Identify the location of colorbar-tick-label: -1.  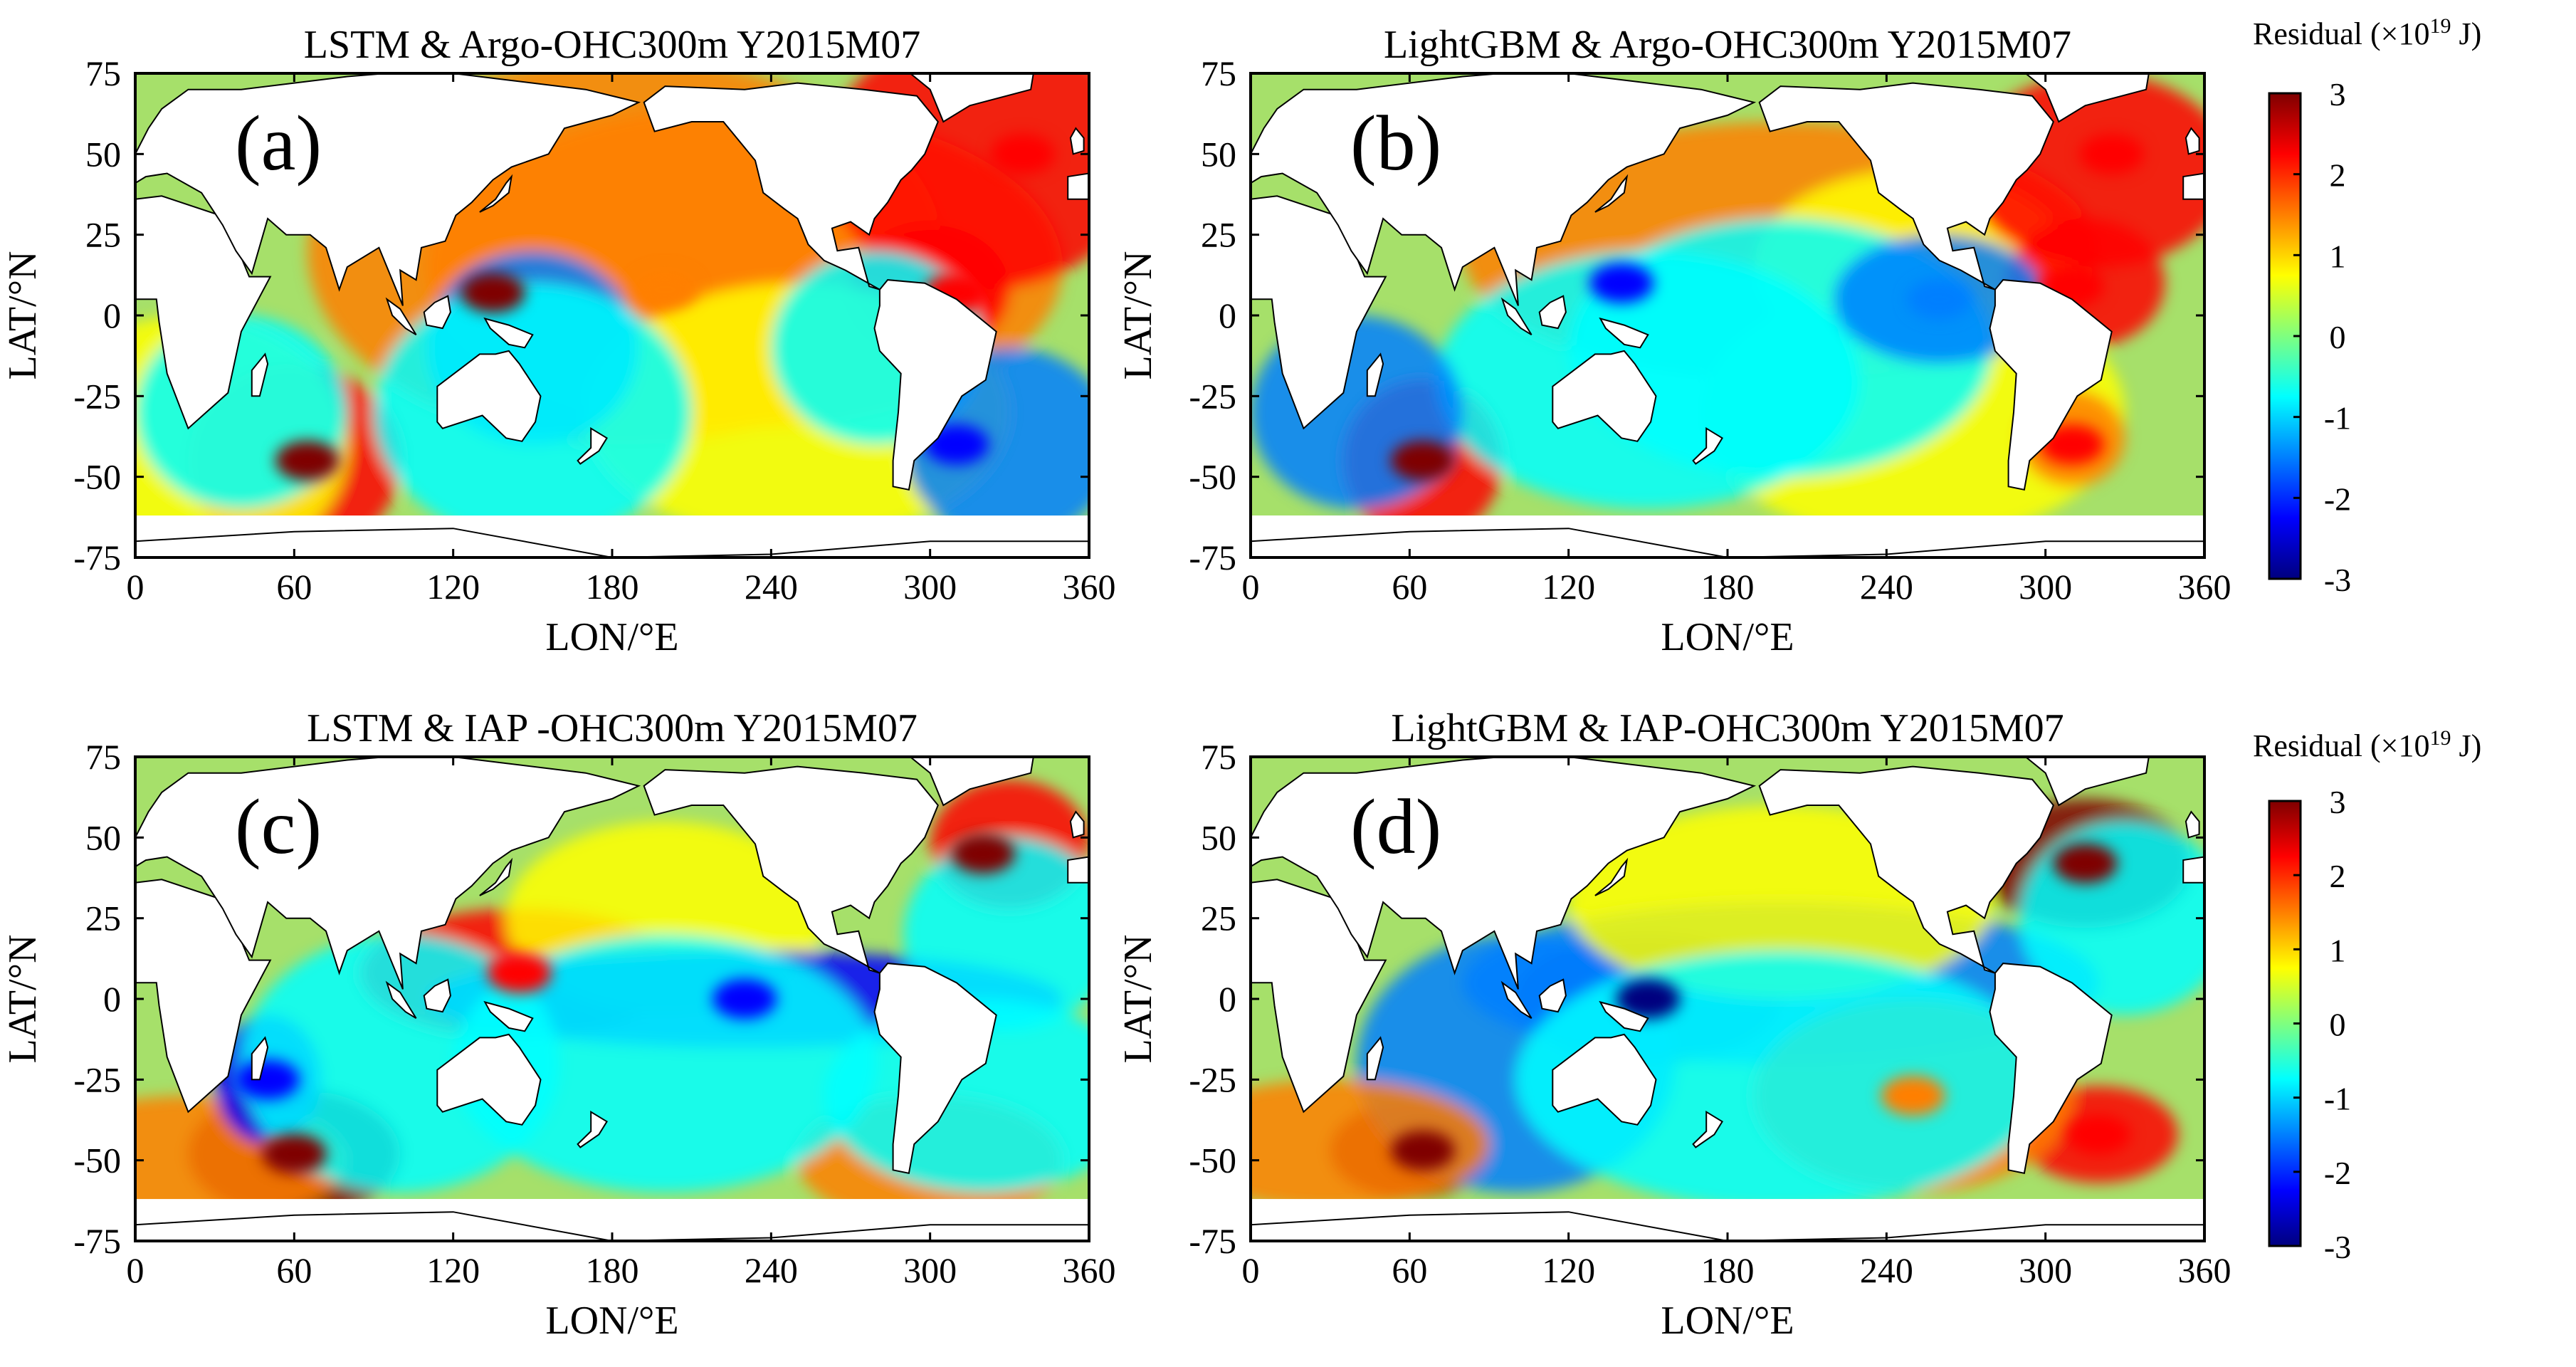
(2337, 418).